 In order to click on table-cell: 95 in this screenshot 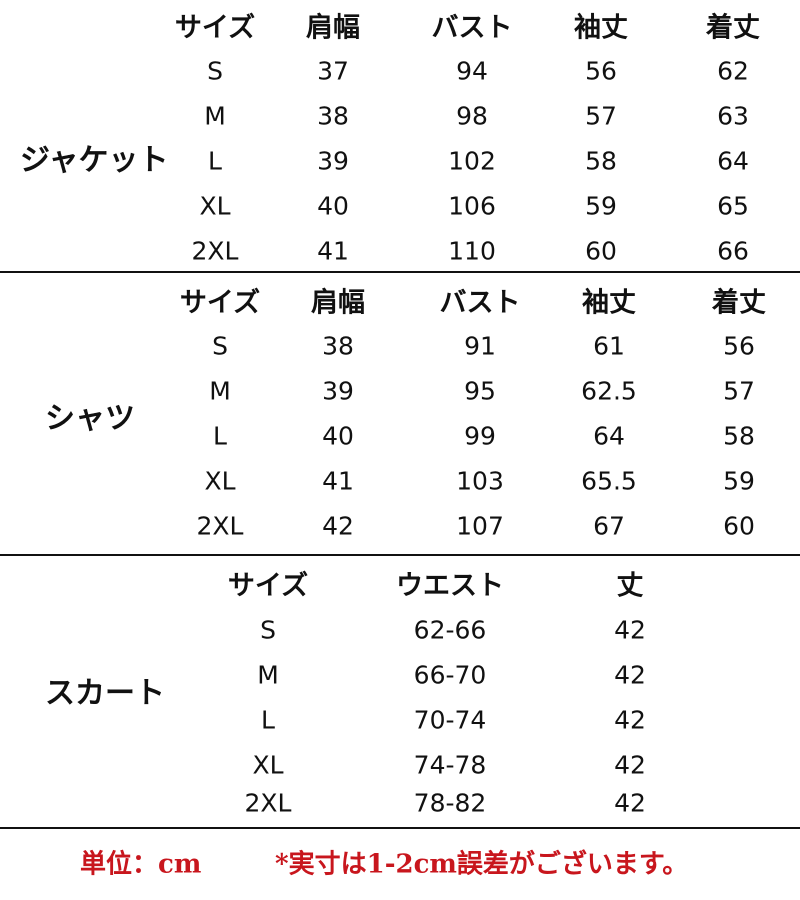, I will do `click(480, 391)`.